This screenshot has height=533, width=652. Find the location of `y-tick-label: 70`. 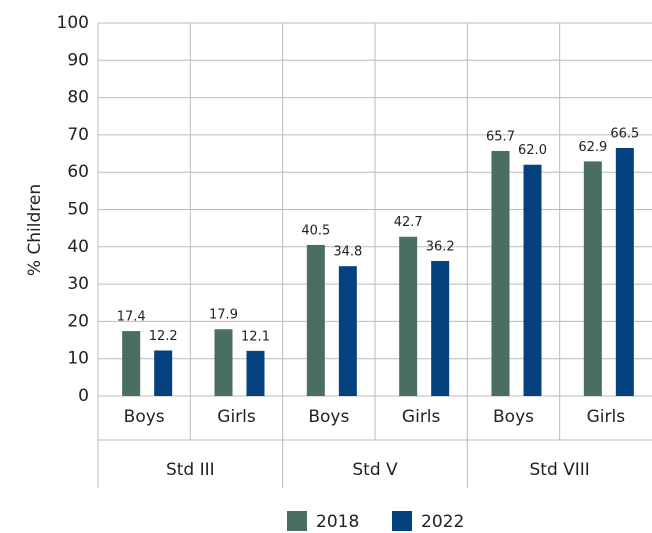

y-tick-label: 70 is located at coordinates (78, 135).